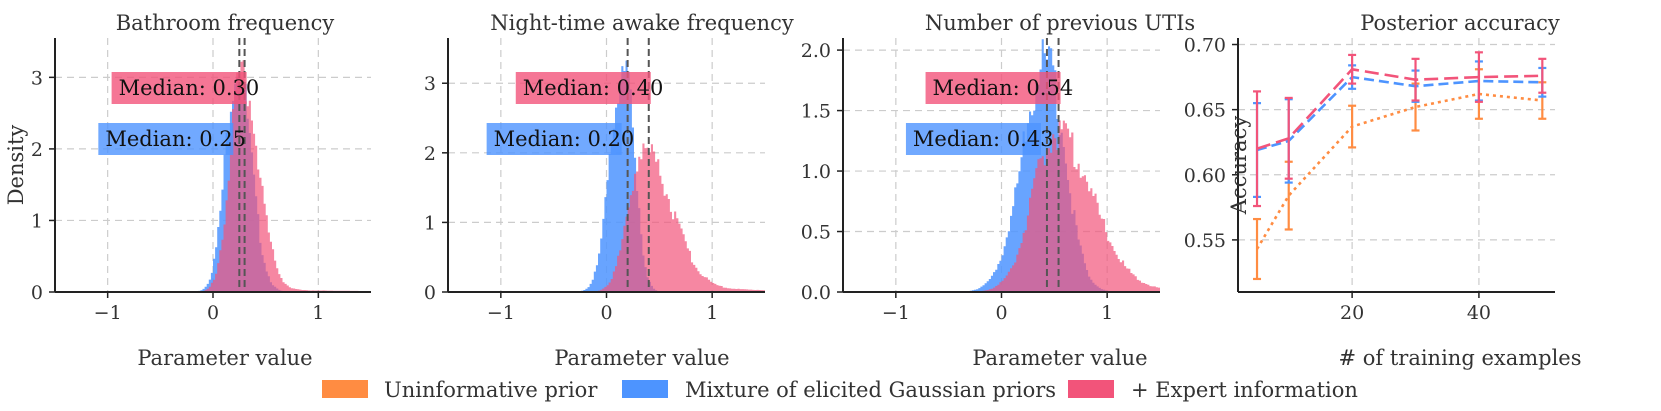 The image size is (1661, 411). Describe the element at coordinates (1479, 313) in the screenshot. I see `x-tick-label: 40` at that location.